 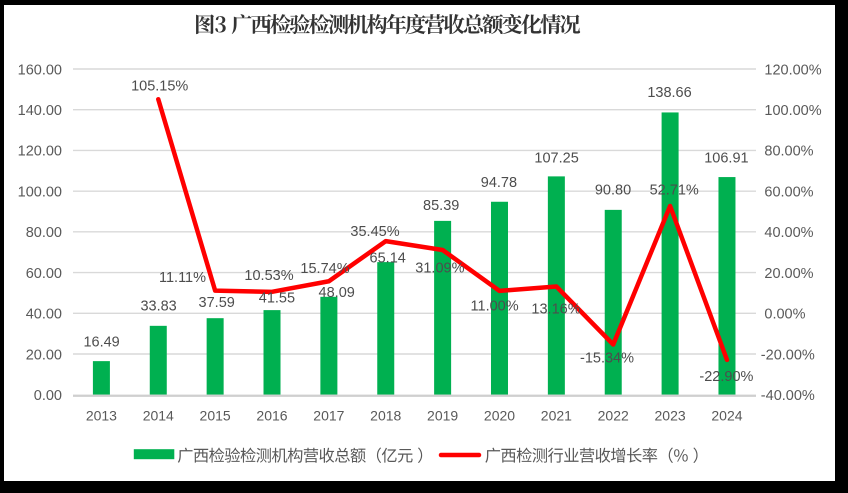 I want to click on svg-text: 0.00, so click(x=48, y=396).